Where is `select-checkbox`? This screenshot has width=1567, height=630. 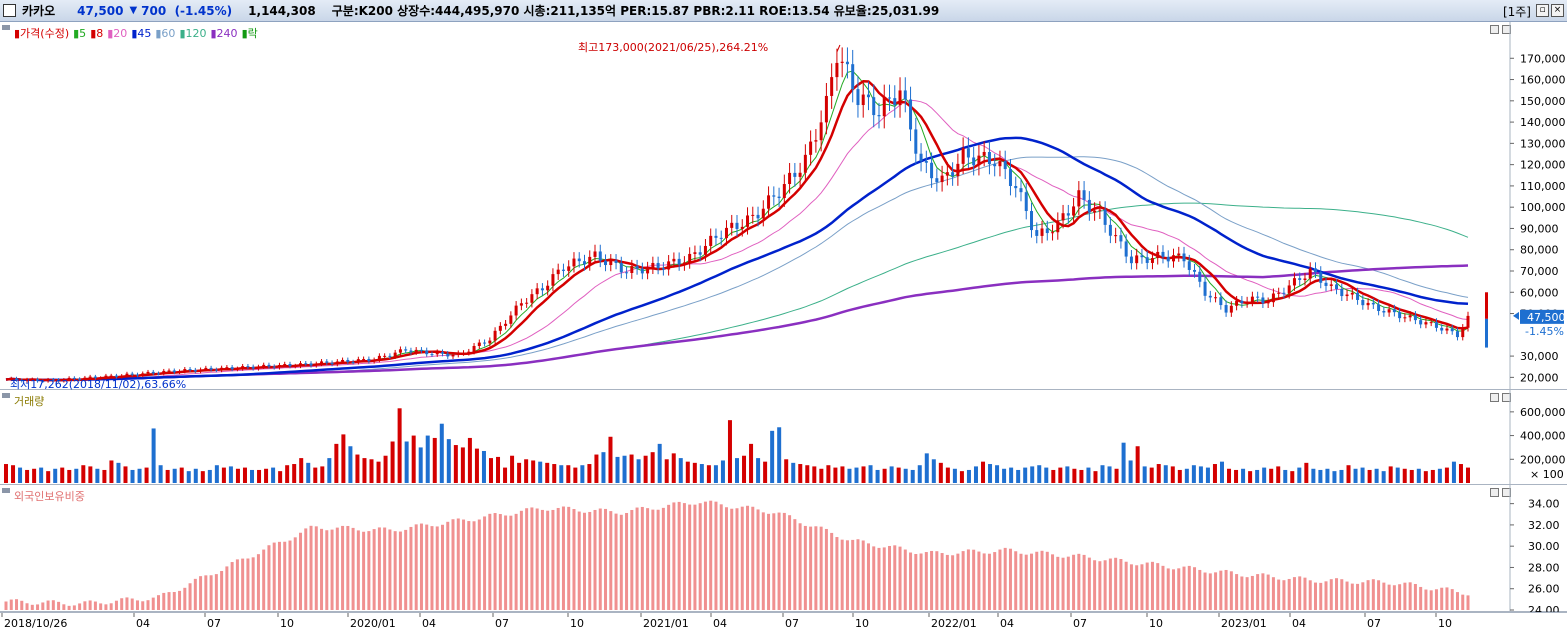 select-checkbox is located at coordinates (9, 10).